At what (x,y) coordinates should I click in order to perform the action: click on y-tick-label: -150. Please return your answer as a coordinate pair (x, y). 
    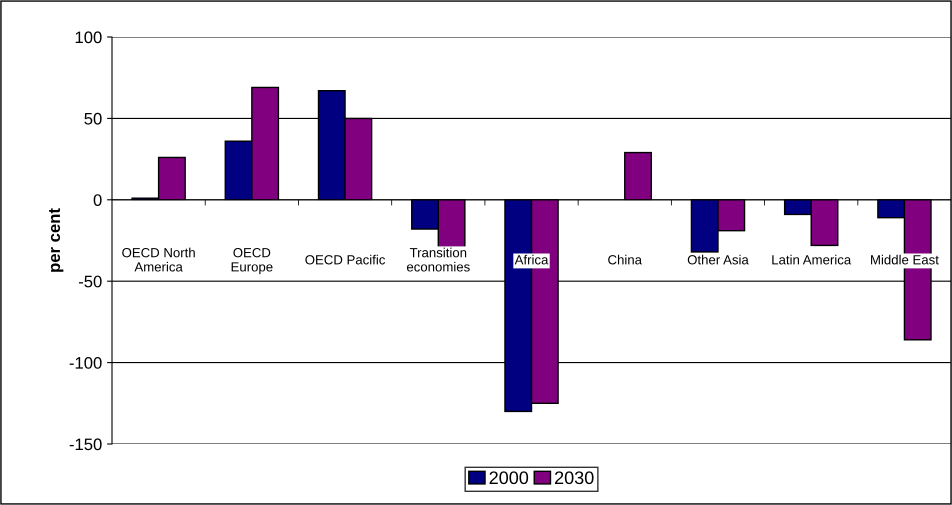
    Looking at the image, I should click on (86, 444).